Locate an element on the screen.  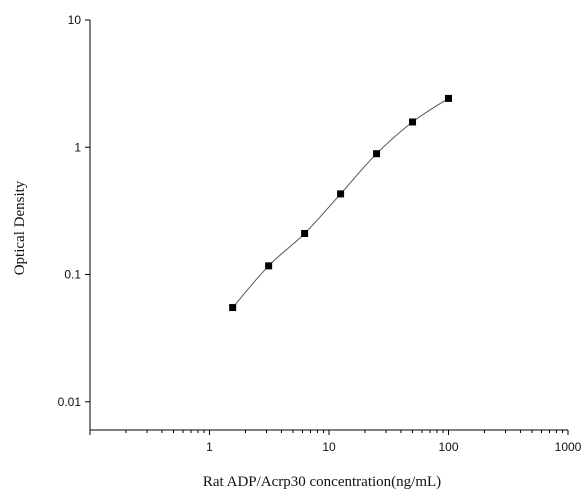
y-tick-label: 0.01 is located at coordinates (70, 402).